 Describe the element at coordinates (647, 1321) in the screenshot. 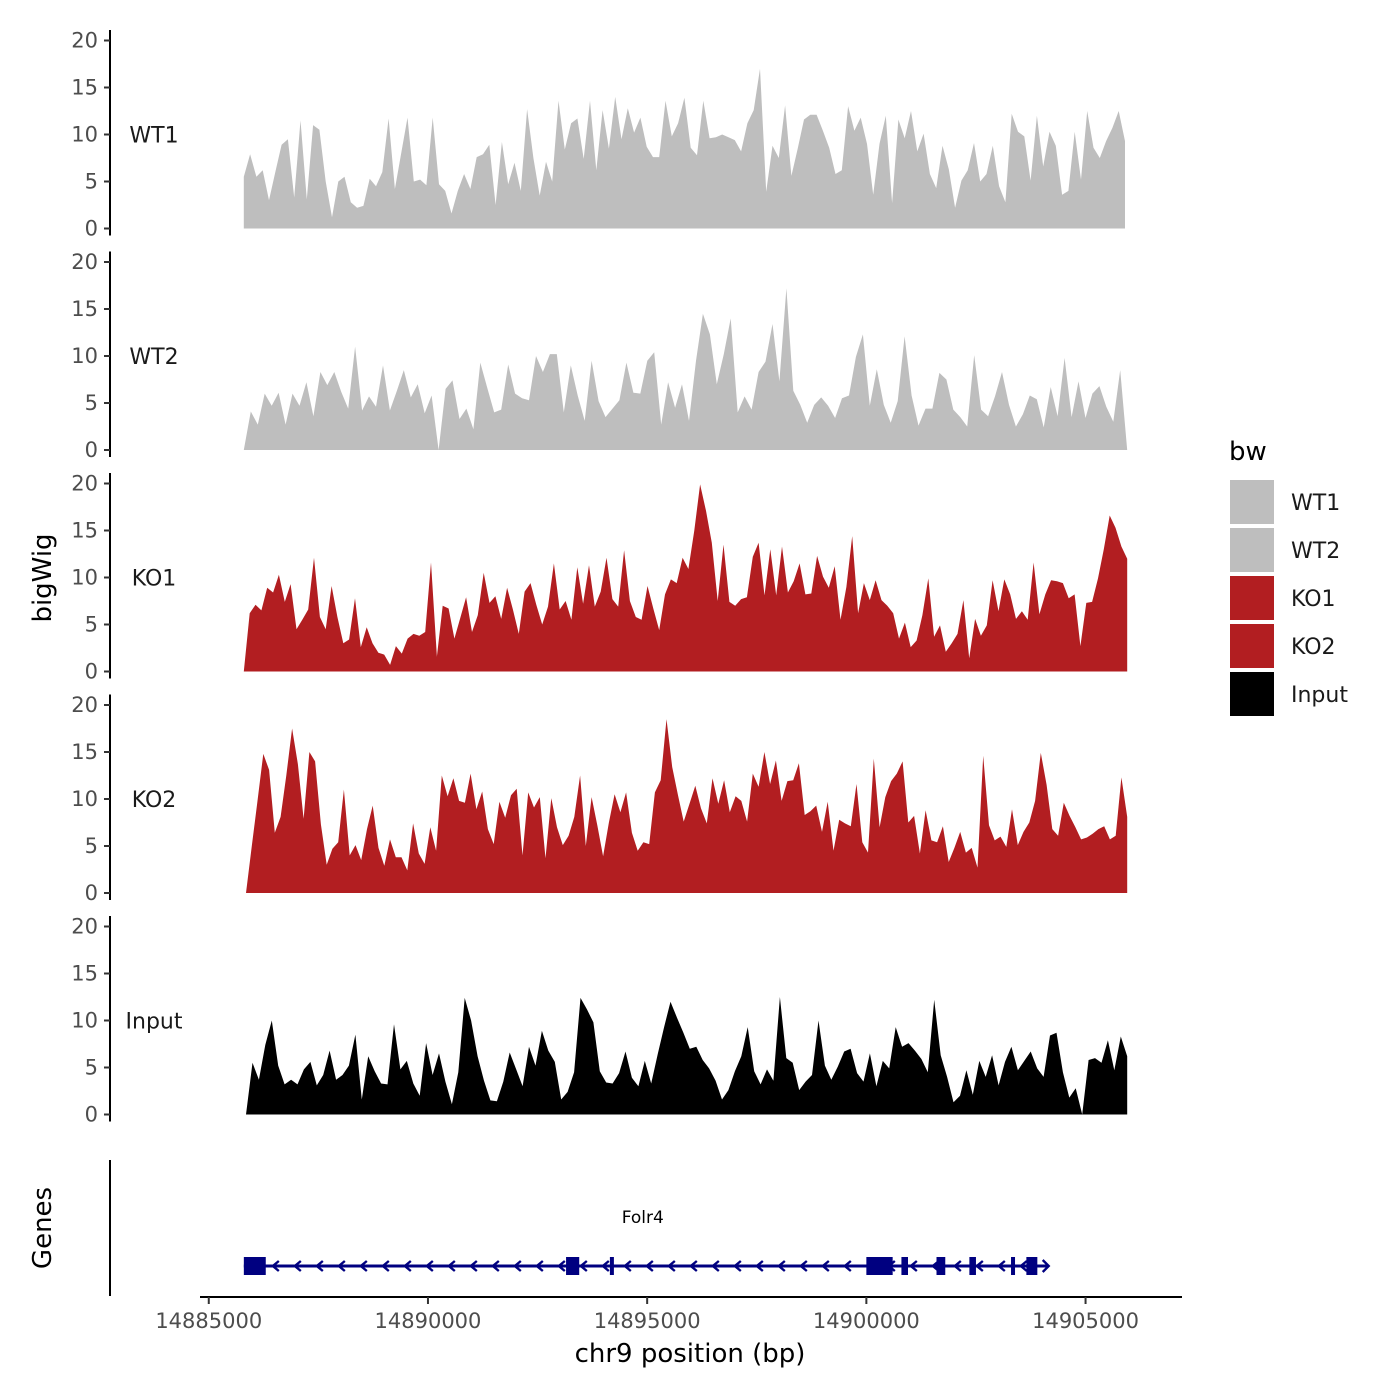

I see `x-tick-label: 14895000` at that location.